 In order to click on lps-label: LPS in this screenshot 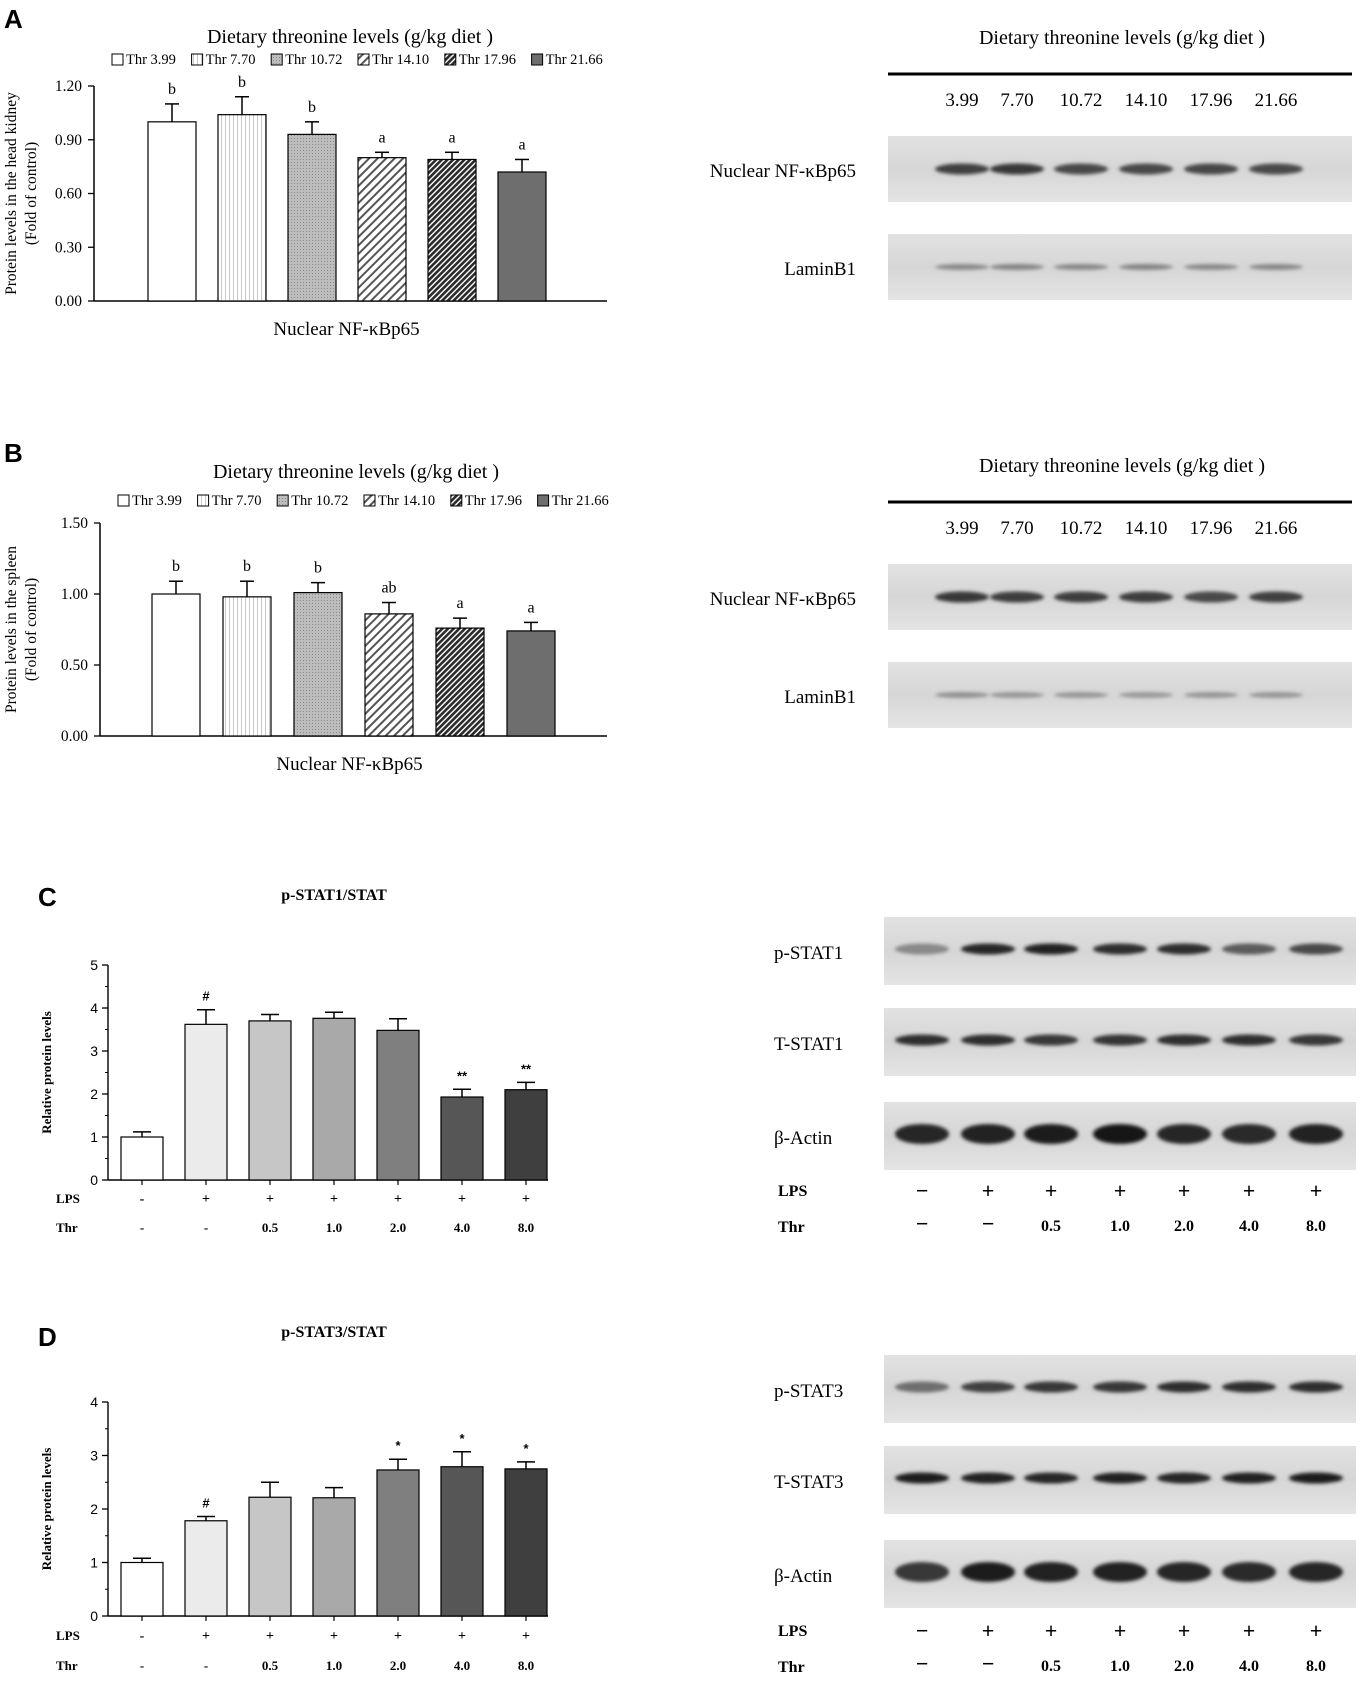, I will do `click(68, 1635)`.